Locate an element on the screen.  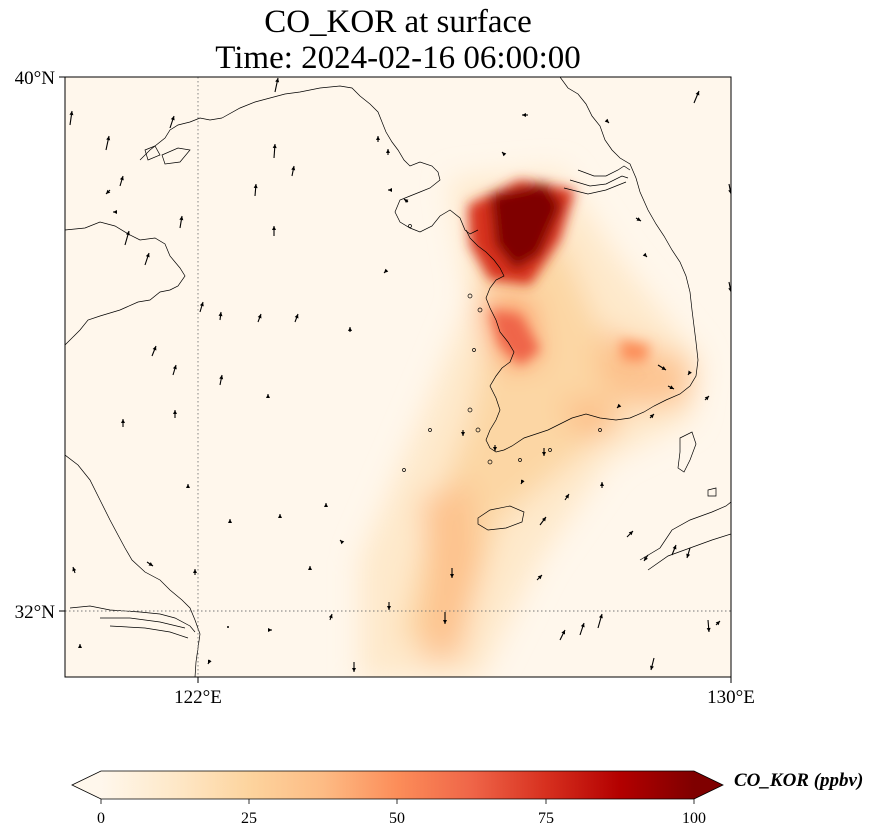
colorbar: 0 25 50 75 100 is located at coordinates (397, 798).